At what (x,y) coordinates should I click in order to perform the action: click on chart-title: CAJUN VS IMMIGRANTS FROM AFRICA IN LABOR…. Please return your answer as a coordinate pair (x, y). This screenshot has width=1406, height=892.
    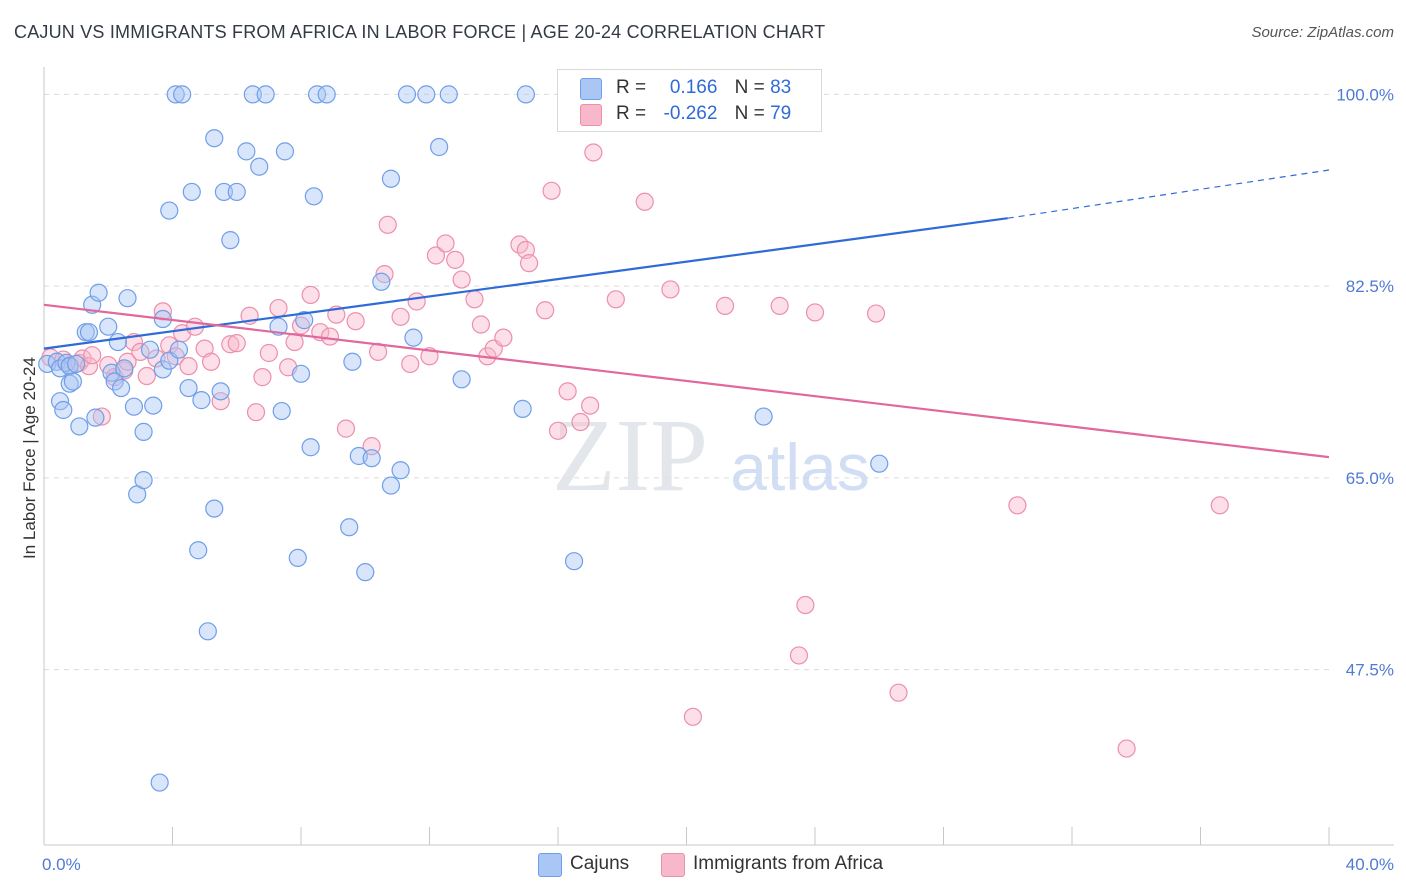
    Looking at the image, I should click on (420, 32).